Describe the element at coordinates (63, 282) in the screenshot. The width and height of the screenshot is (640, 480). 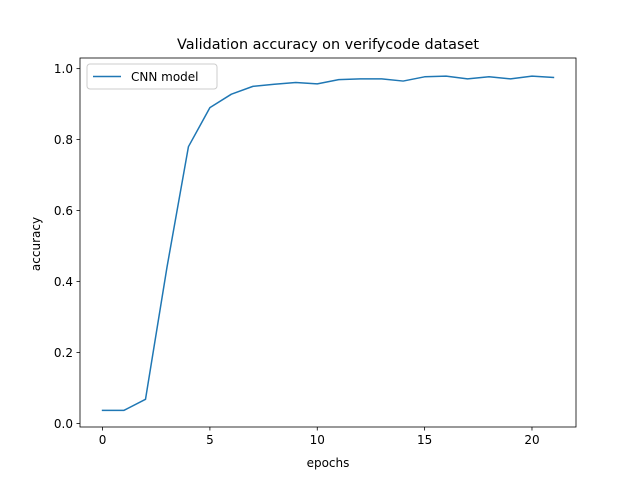
I see `y-tick-label: 0.4` at that location.